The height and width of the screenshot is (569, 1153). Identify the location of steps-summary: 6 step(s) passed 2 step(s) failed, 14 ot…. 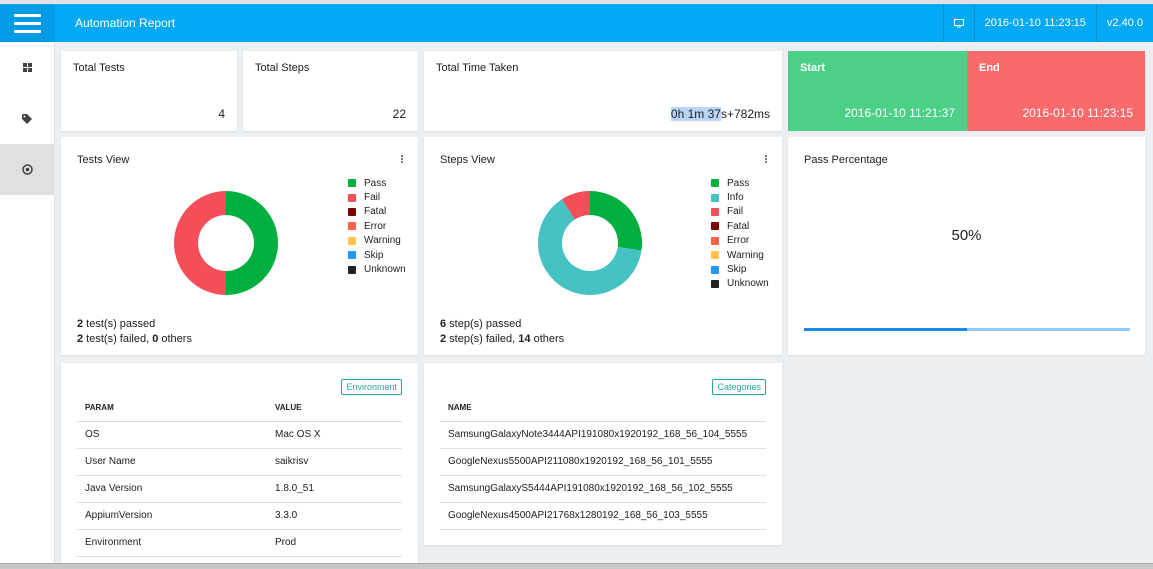
(502, 331).